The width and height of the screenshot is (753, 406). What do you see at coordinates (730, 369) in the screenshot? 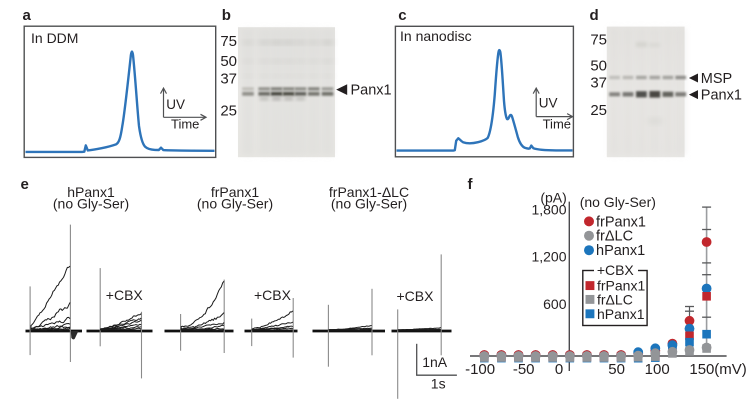
I see `svg-text: (mV)` at bounding box center [730, 369].